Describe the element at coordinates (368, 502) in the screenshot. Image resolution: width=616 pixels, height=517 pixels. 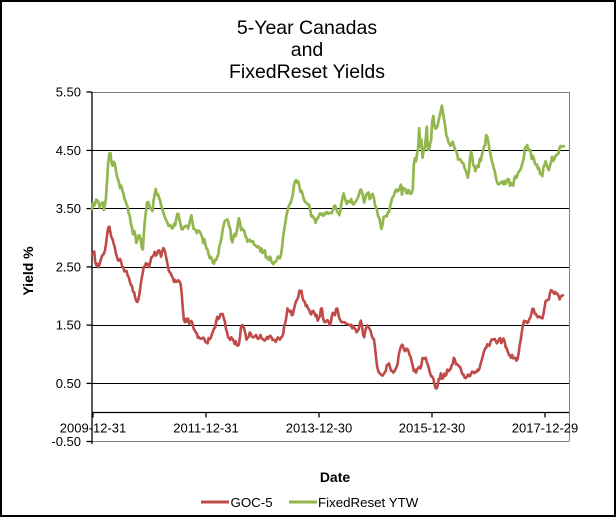
I see `svg-text: FixedReset YTW` at that location.